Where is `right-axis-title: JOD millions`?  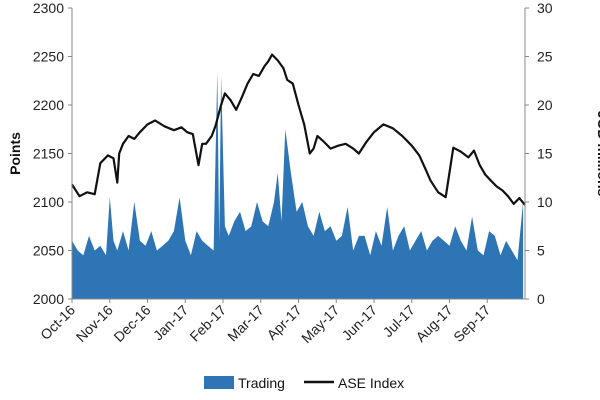
right-axis-title: JOD millions is located at coordinates (597, 154).